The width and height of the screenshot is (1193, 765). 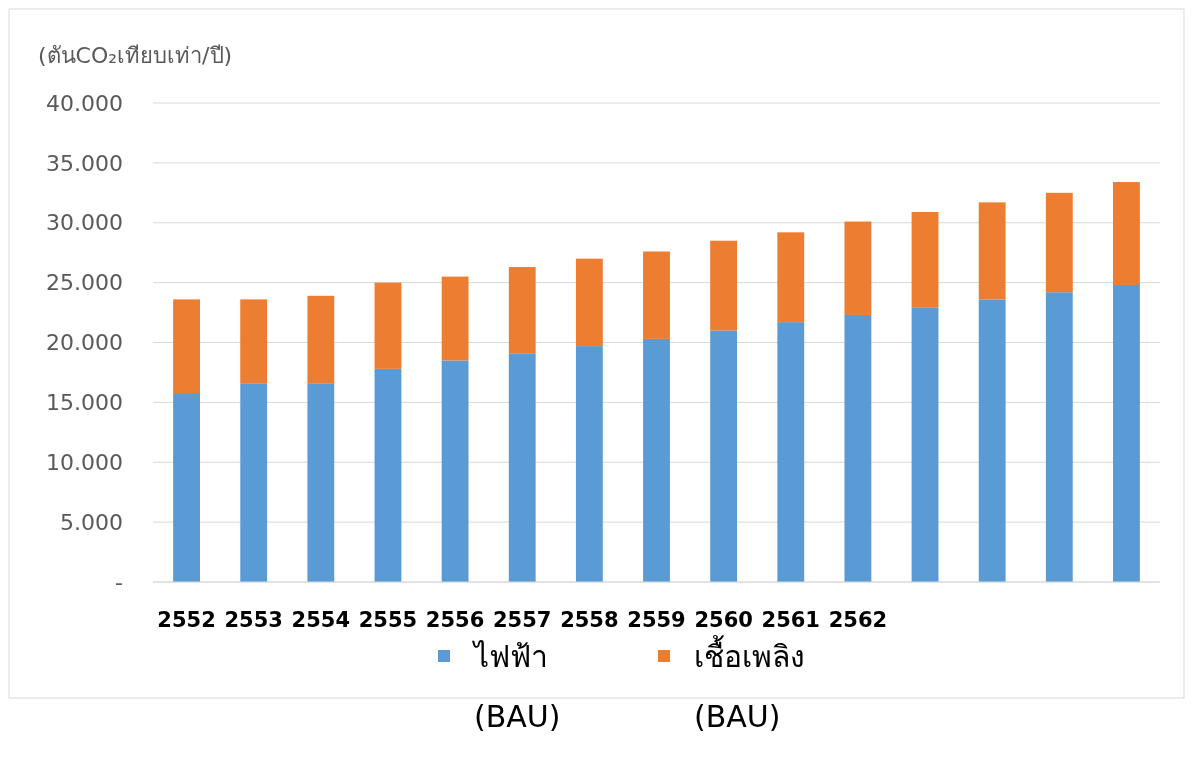 I want to click on x-tick-label: 2560, so click(x=723, y=620).